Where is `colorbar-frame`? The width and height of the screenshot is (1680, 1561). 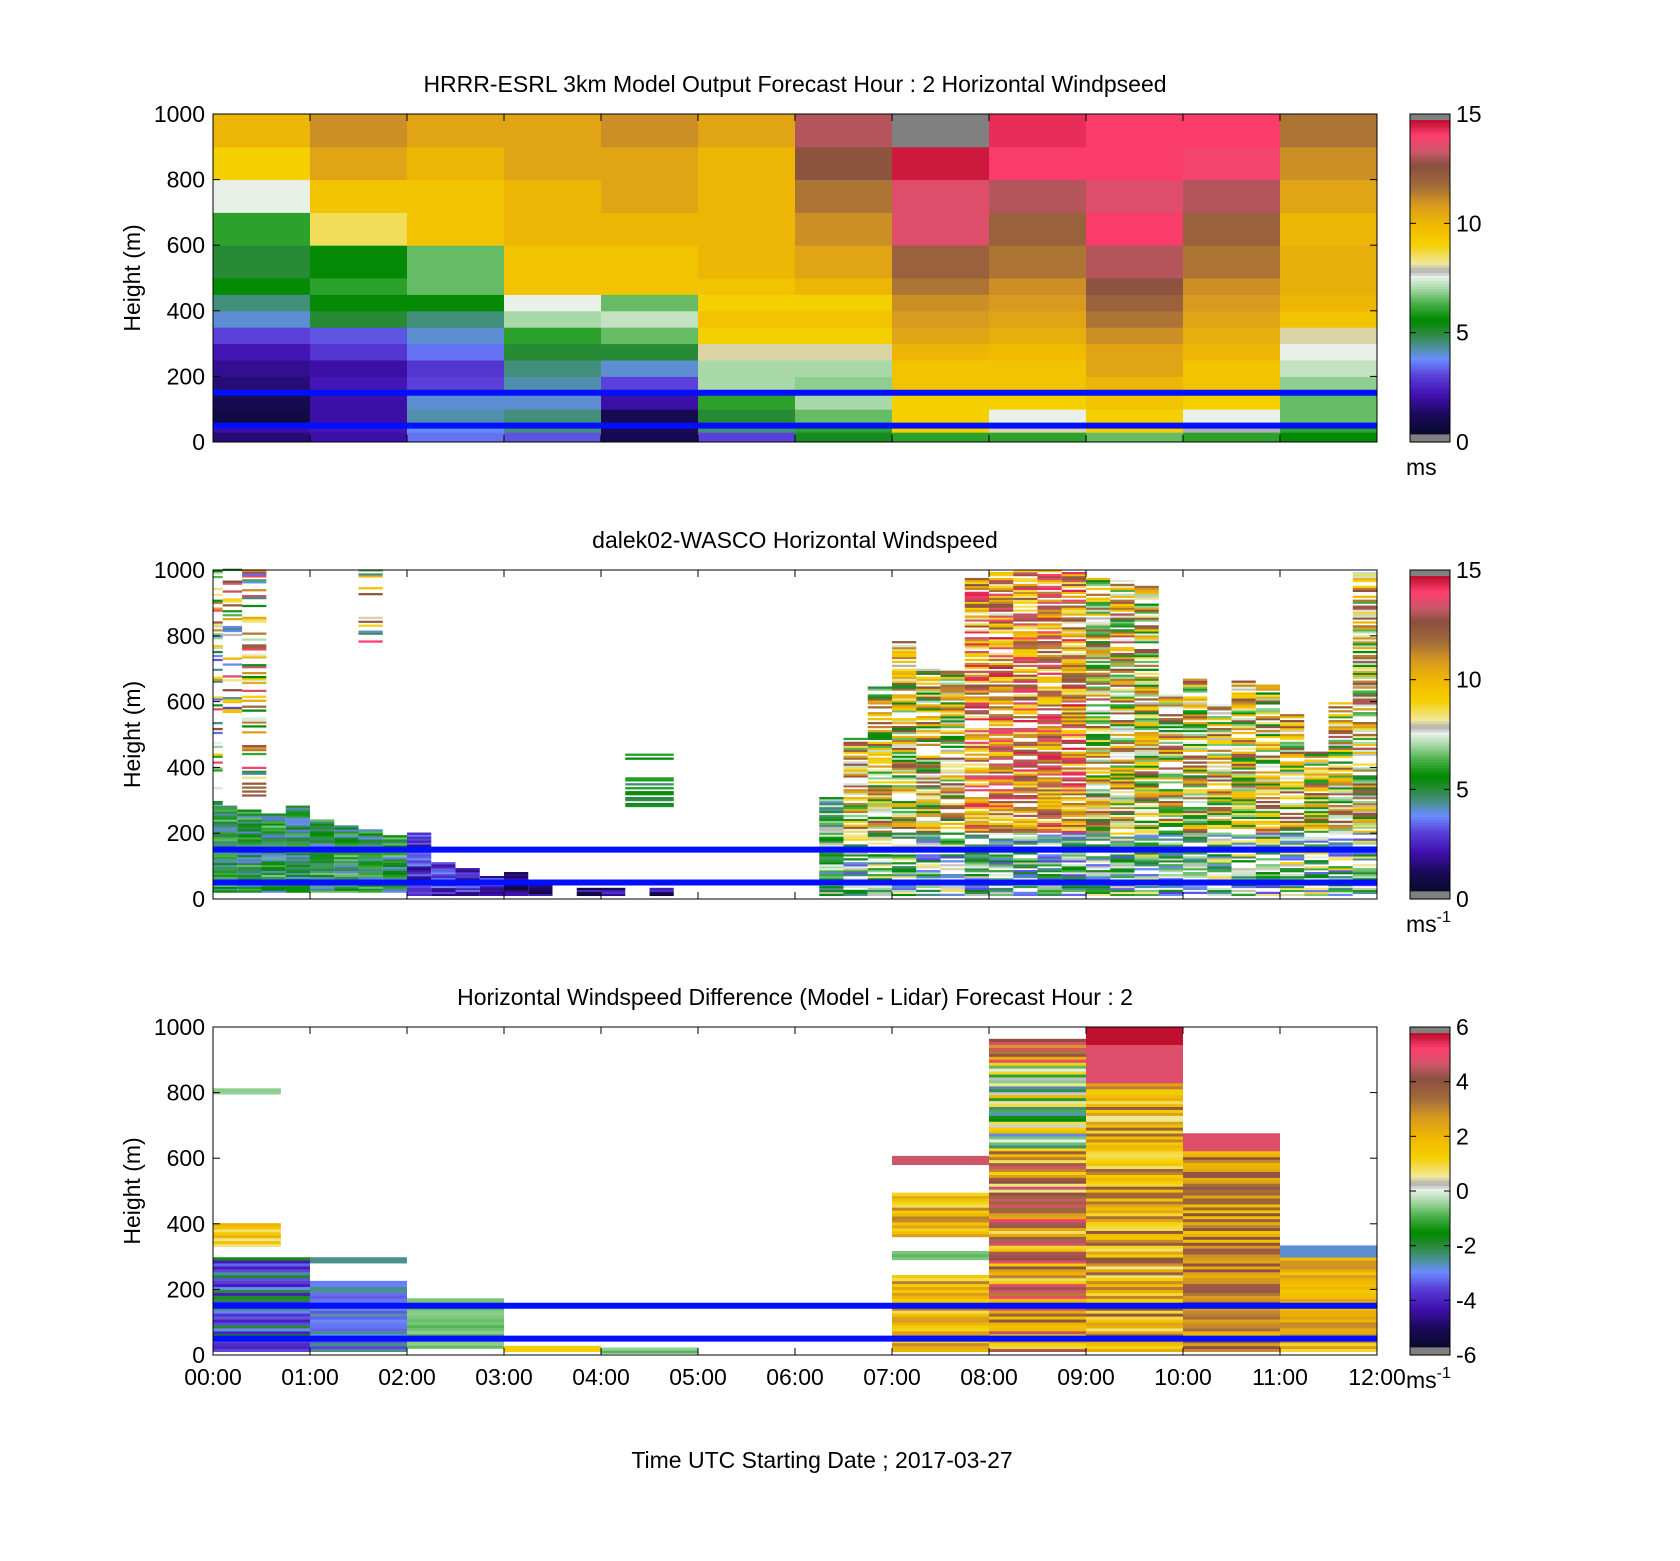 colorbar-frame is located at coordinates (1430, 734).